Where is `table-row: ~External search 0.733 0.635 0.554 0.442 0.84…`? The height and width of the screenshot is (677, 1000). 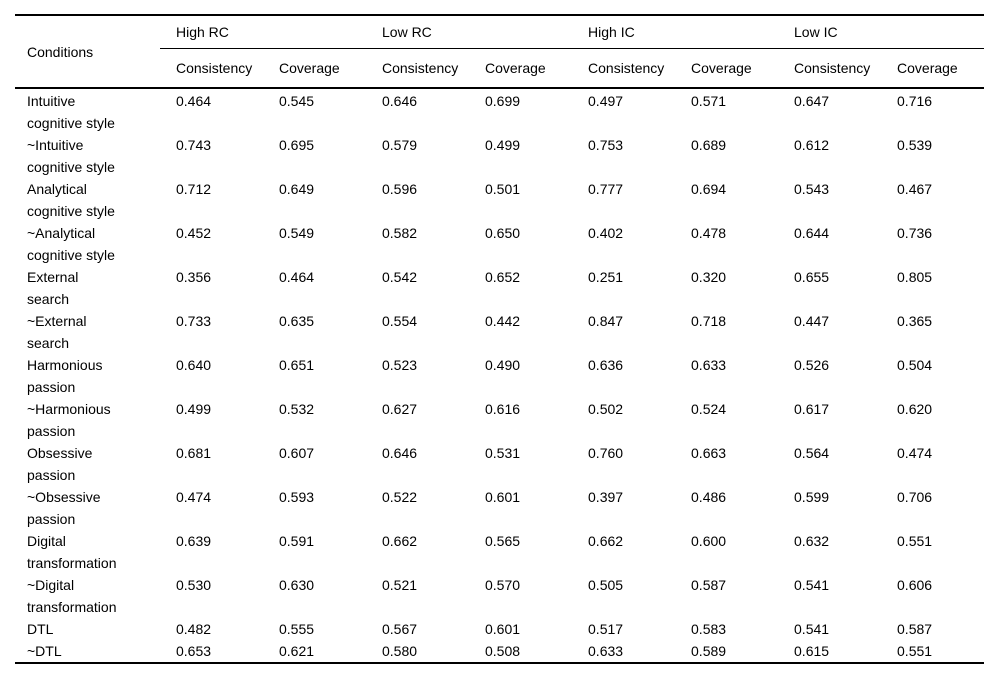
table-row: ~External search 0.733 0.635 0.554 0.442 0.84… is located at coordinates (499, 332).